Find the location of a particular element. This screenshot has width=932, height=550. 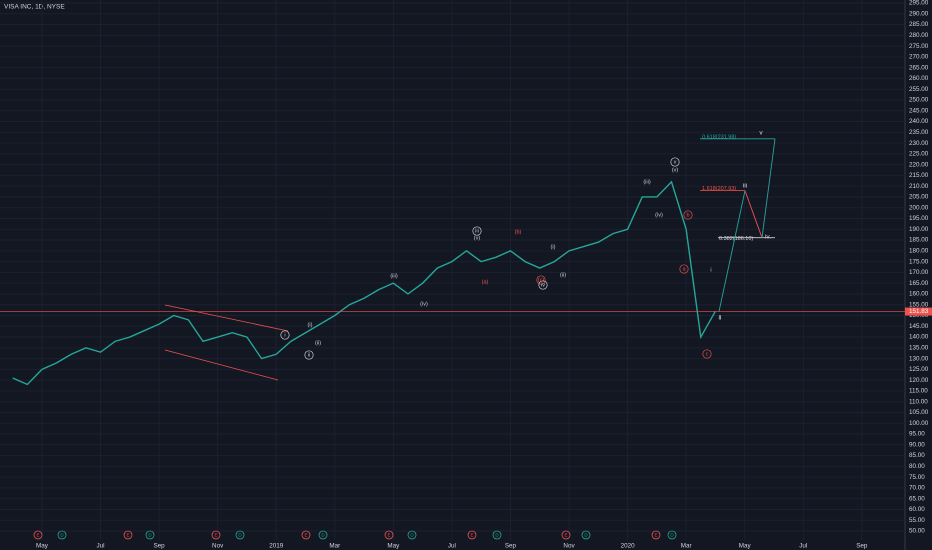

y-tick-label: 275.00 is located at coordinates (919, 46).